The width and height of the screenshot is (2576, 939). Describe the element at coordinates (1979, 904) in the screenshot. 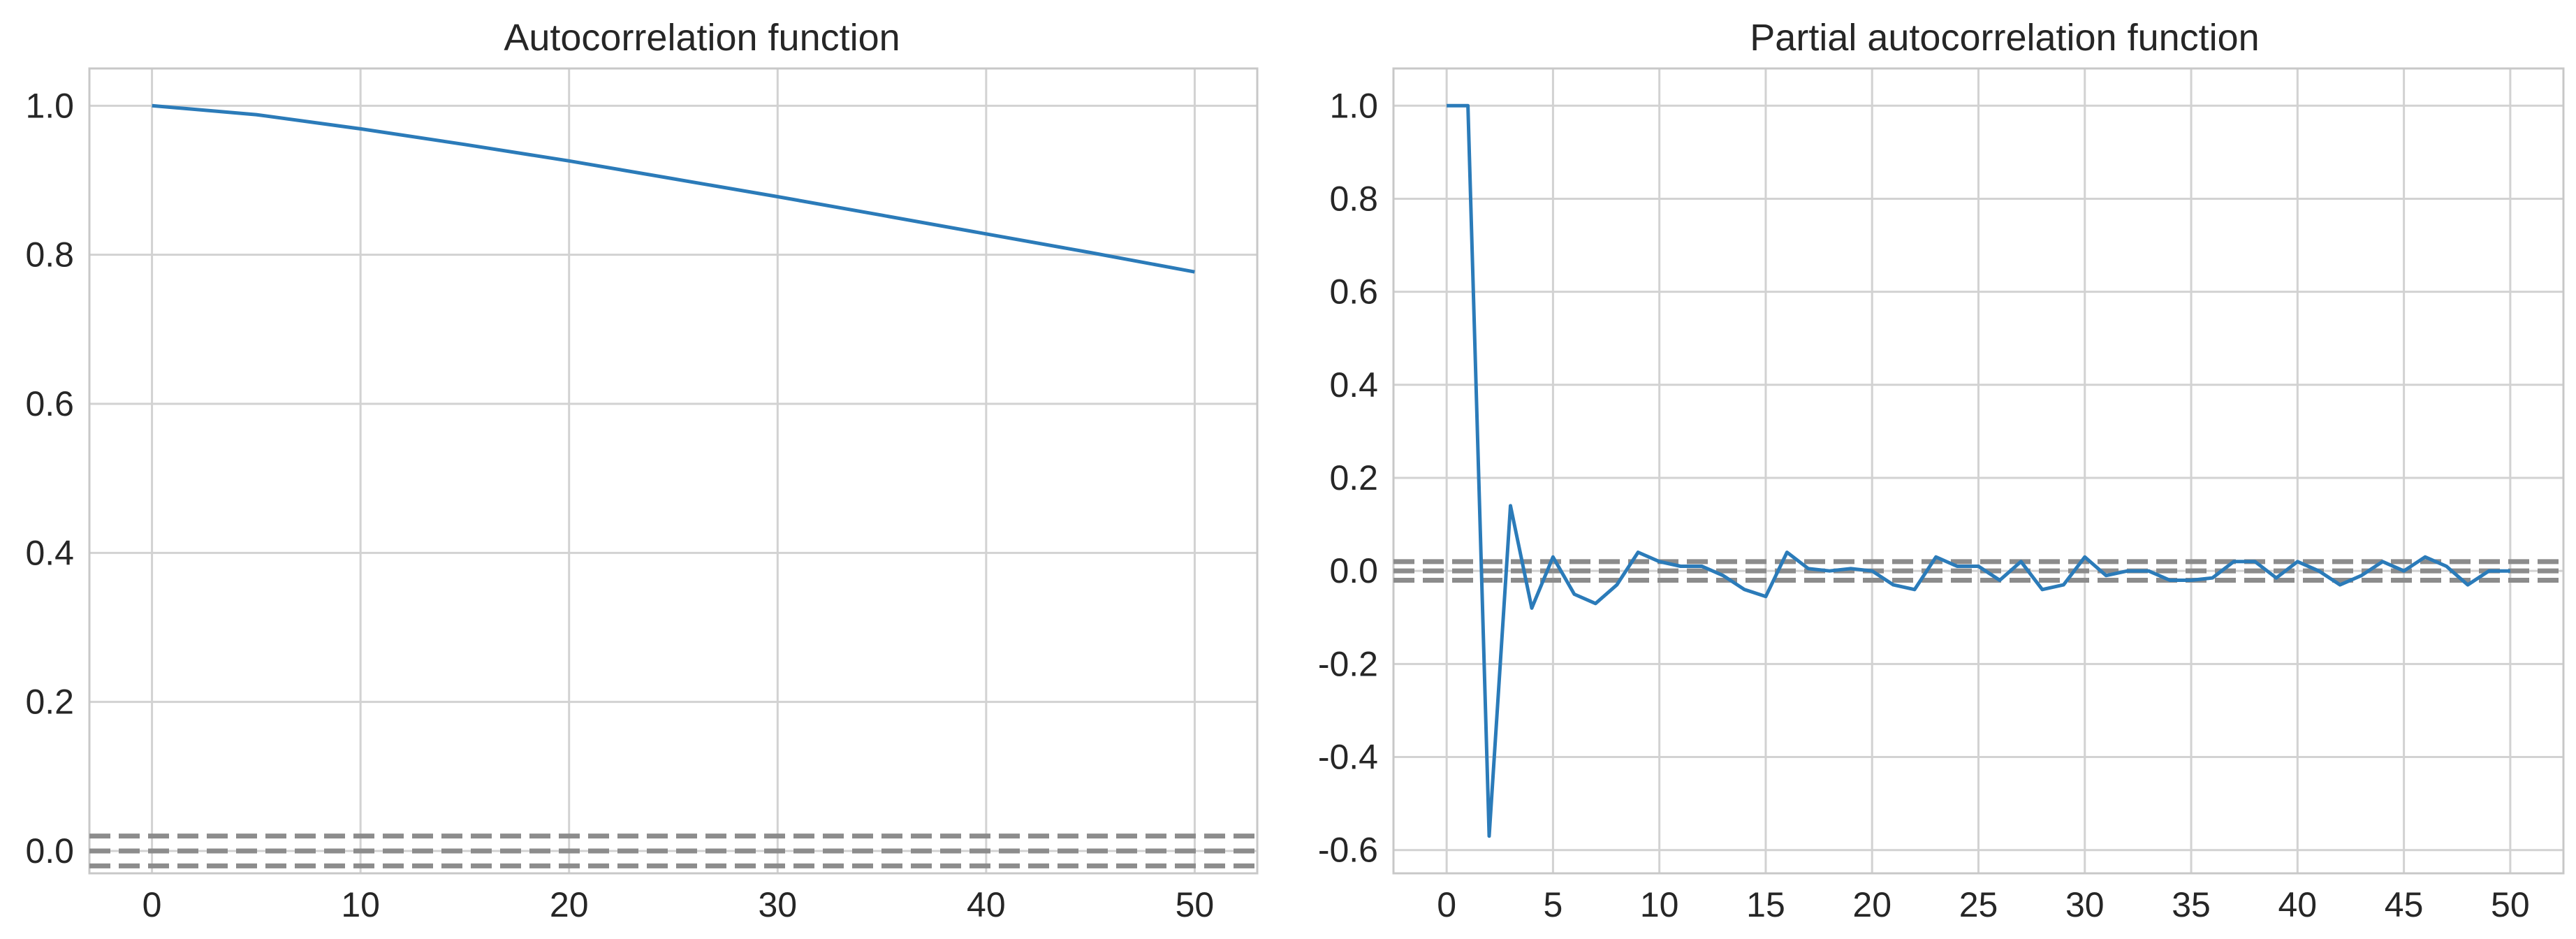

I see `pacf-x-tick-label: 25` at that location.